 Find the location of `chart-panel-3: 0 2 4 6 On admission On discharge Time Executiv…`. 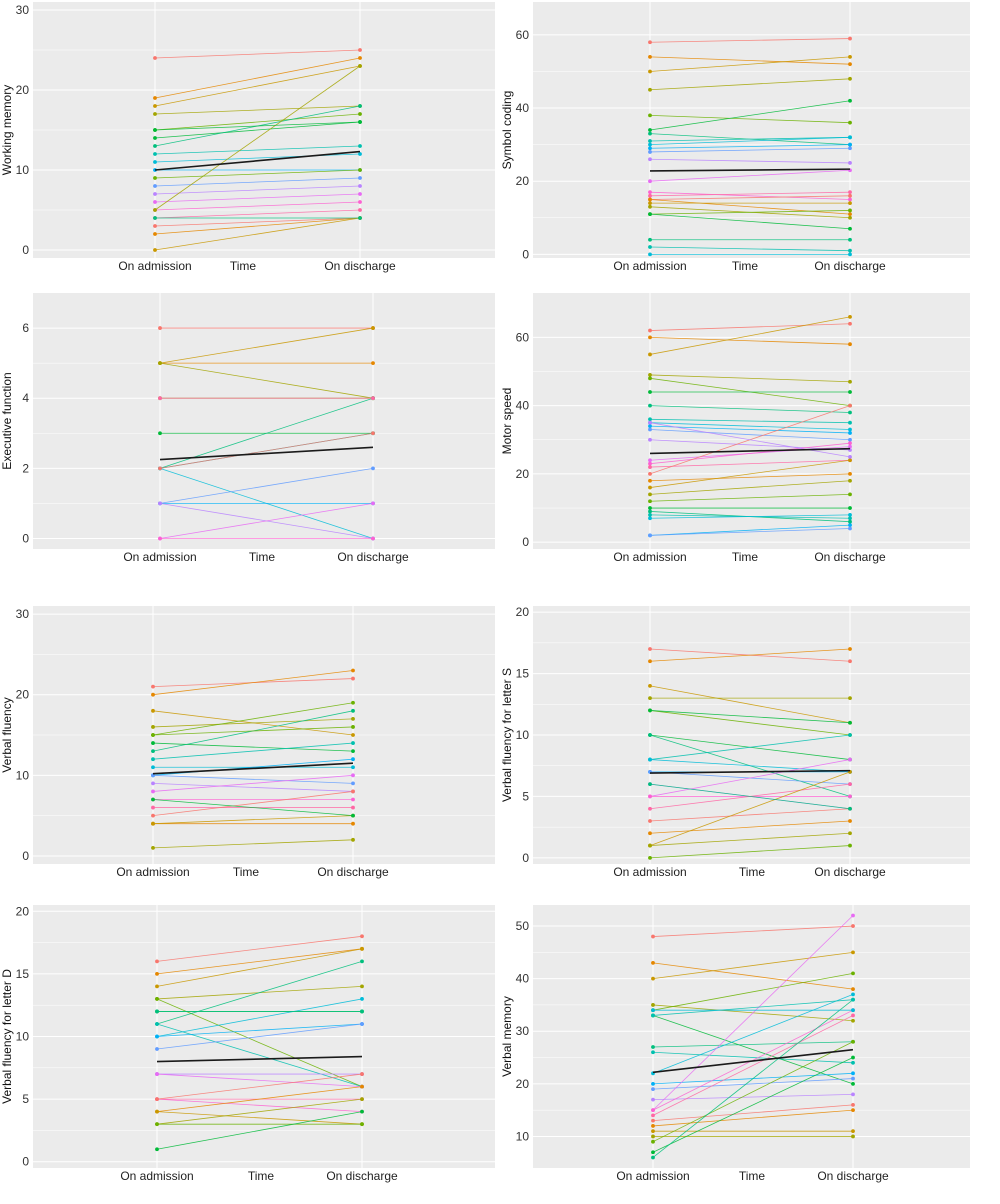

chart-panel-3: 0 2 4 6 On admission On discharge Time Executiv… is located at coordinates (247, 428).